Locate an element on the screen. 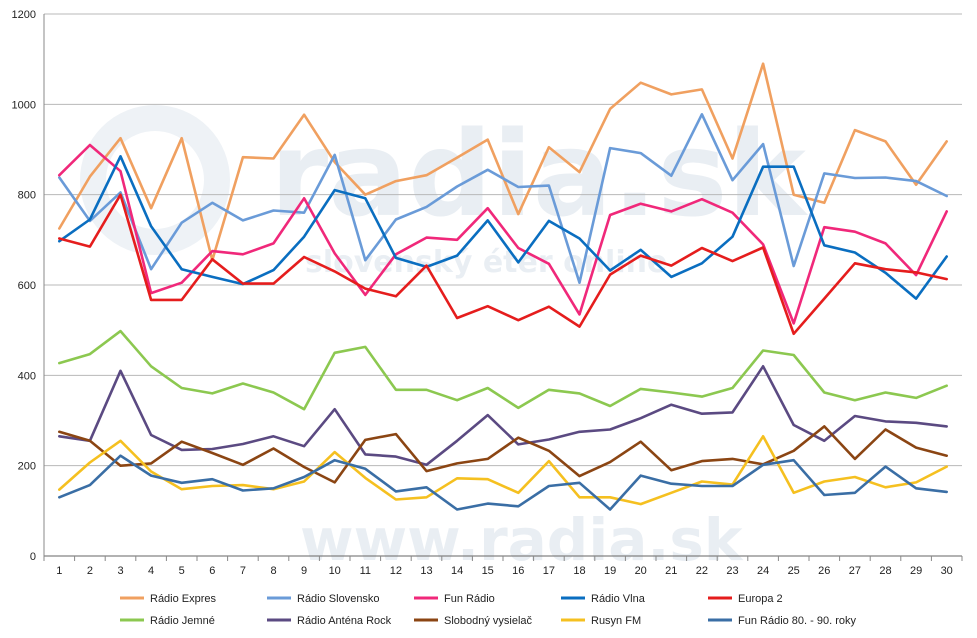 The image size is (977, 638). x-tick-label: 27 is located at coordinates (855, 571).